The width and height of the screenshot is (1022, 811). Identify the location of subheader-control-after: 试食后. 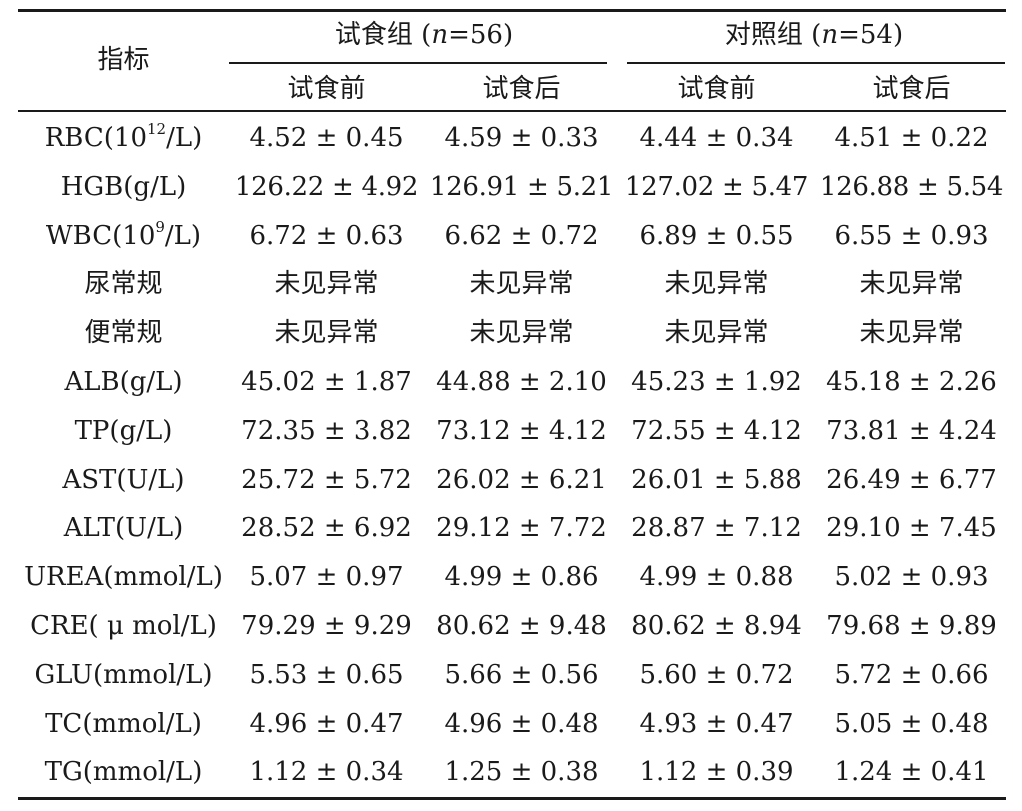
(911, 89).